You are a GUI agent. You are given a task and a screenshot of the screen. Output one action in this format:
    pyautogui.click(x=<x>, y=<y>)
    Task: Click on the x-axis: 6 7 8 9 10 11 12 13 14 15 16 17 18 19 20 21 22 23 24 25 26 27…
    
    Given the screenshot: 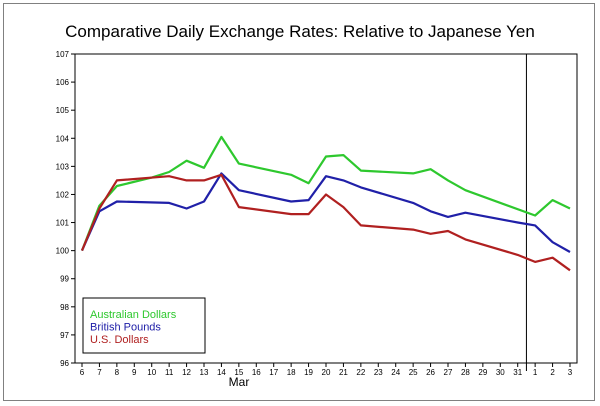 What is the action you would take?
    pyautogui.click(x=326, y=370)
    